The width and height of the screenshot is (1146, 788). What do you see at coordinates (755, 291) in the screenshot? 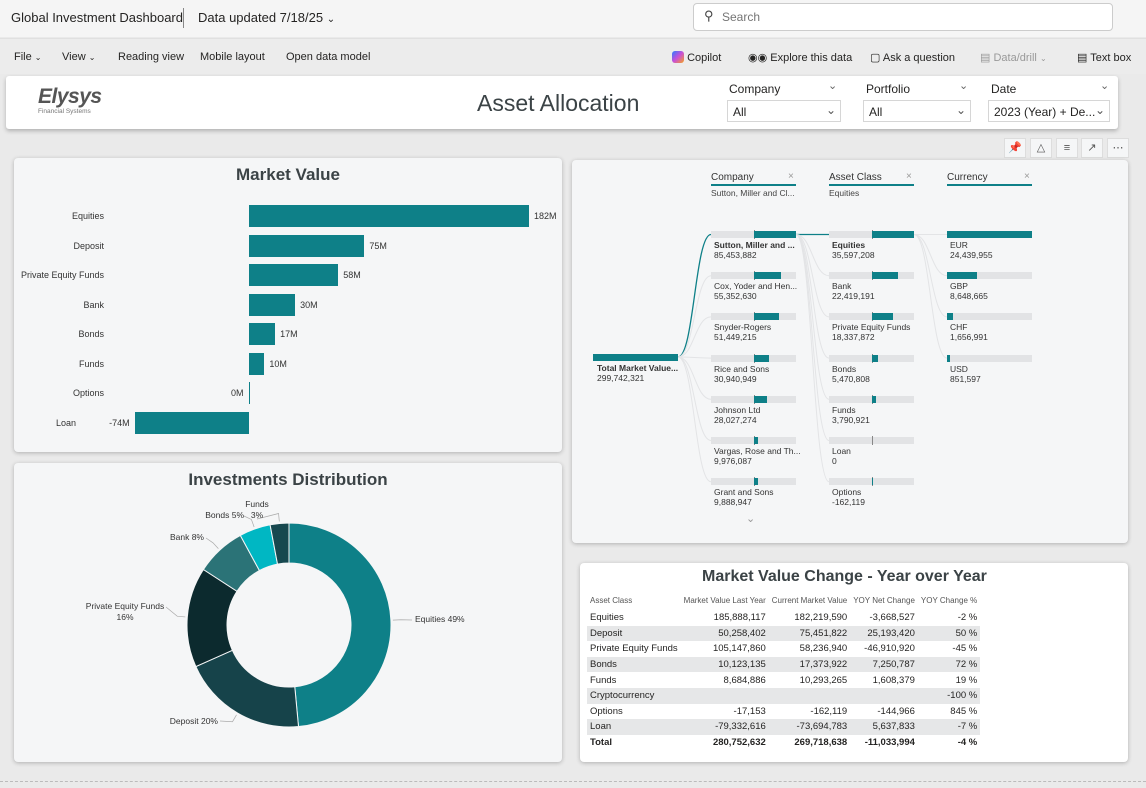
I see `tree-node: Cox, Yoder and Hen... 55,352,630` at bounding box center [755, 291].